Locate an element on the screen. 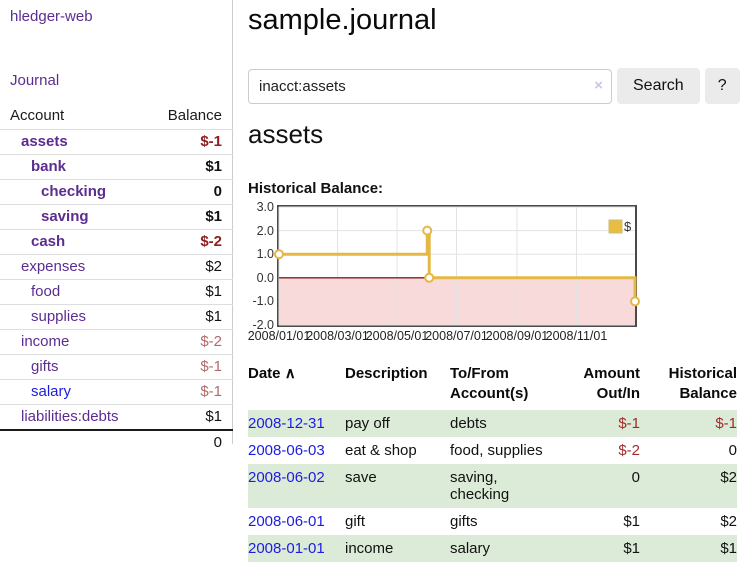 The image size is (742, 582). transaction-description: pay off is located at coordinates (367, 423).